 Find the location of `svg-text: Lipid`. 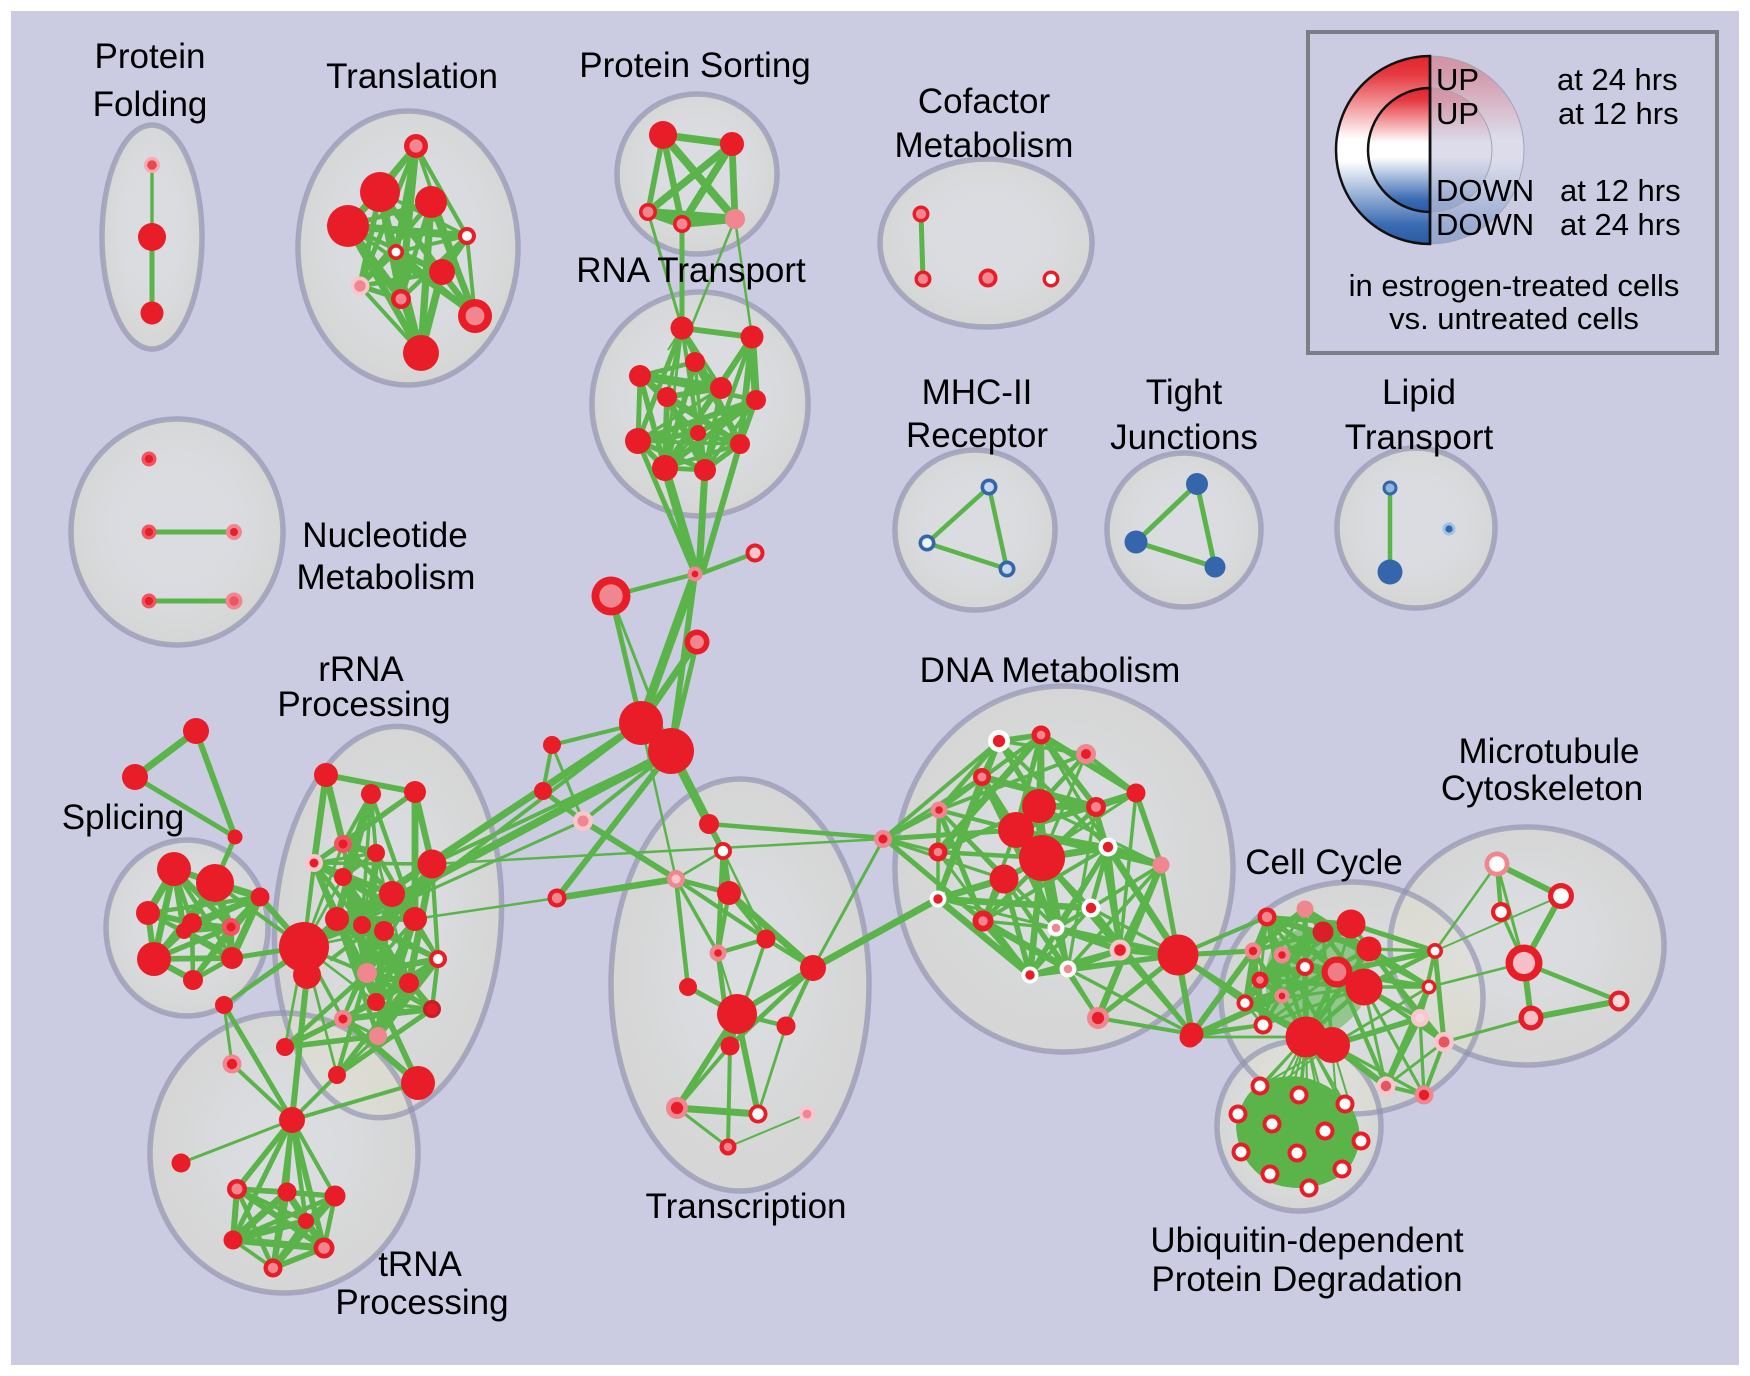

svg-text: Lipid is located at coordinates (1419, 392).